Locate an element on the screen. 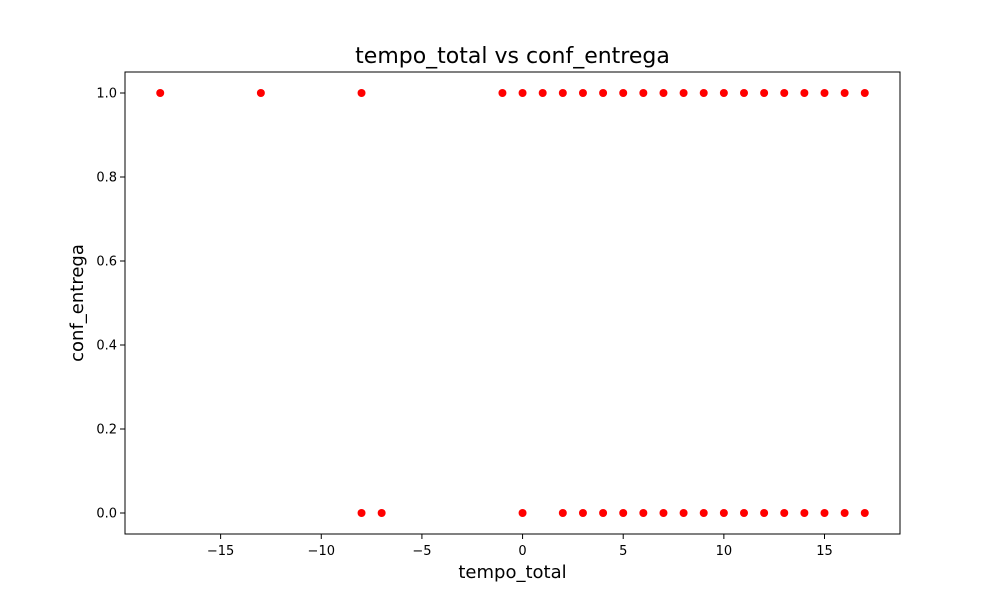 The image size is (1000, 600). y-tick-label: 0.8 is located at coordinates (106, 178).